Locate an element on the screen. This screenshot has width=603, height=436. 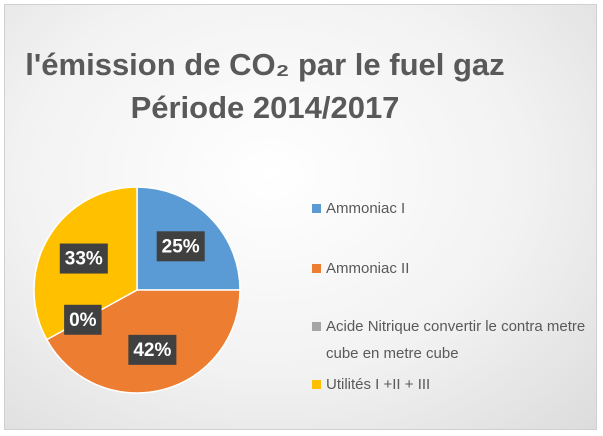
data-label-text: 0% is located at coordinates (83, 320).